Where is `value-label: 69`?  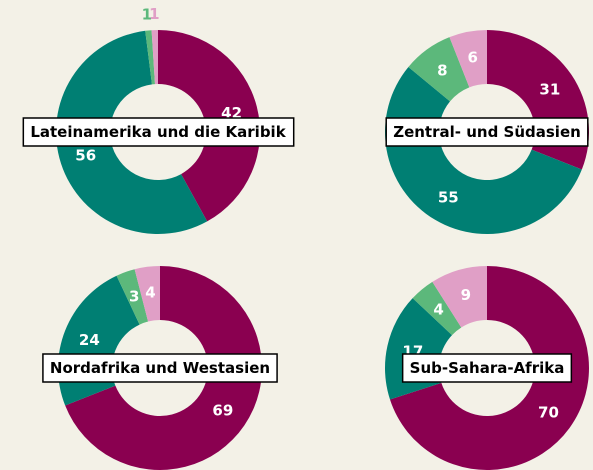 value-label: 69 is located at coordinates (222, 411).